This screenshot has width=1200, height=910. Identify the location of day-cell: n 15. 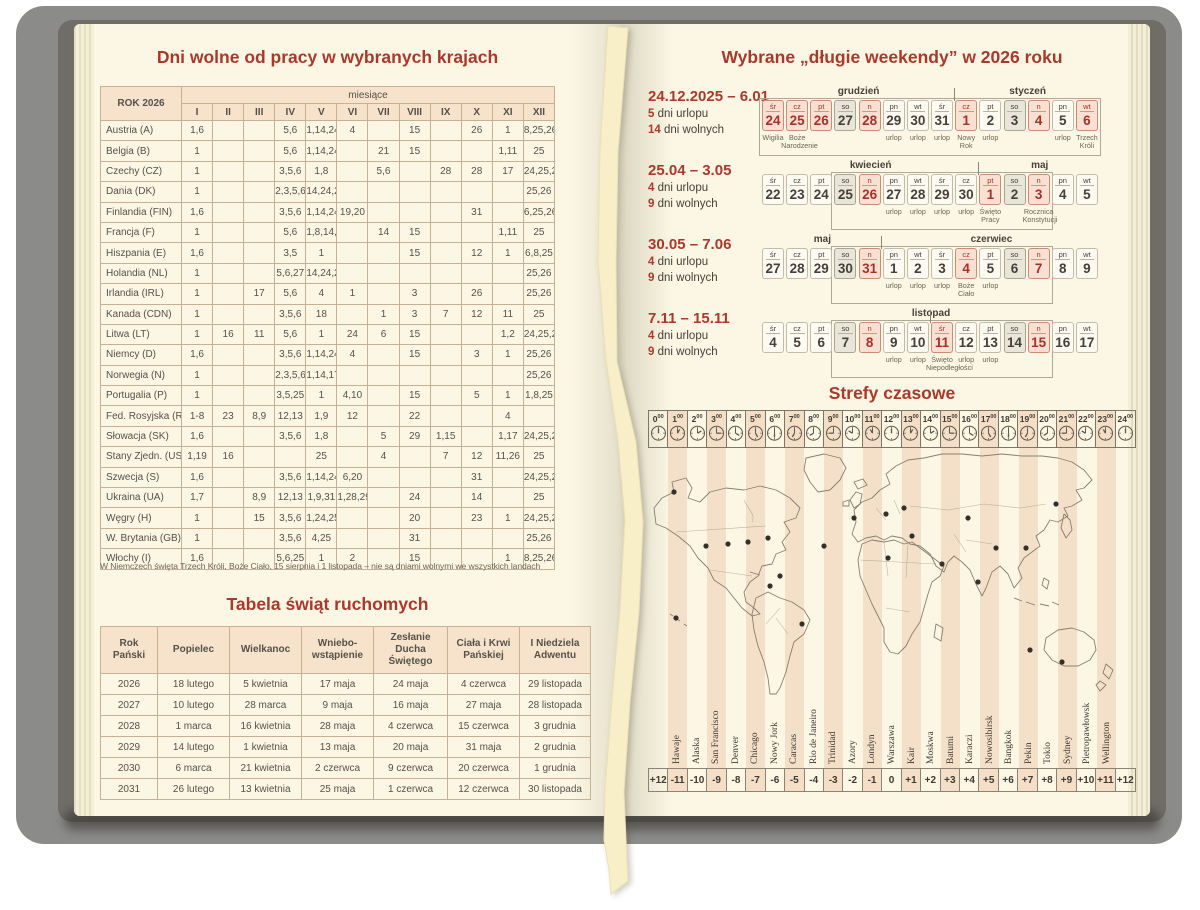
(1038, 337).